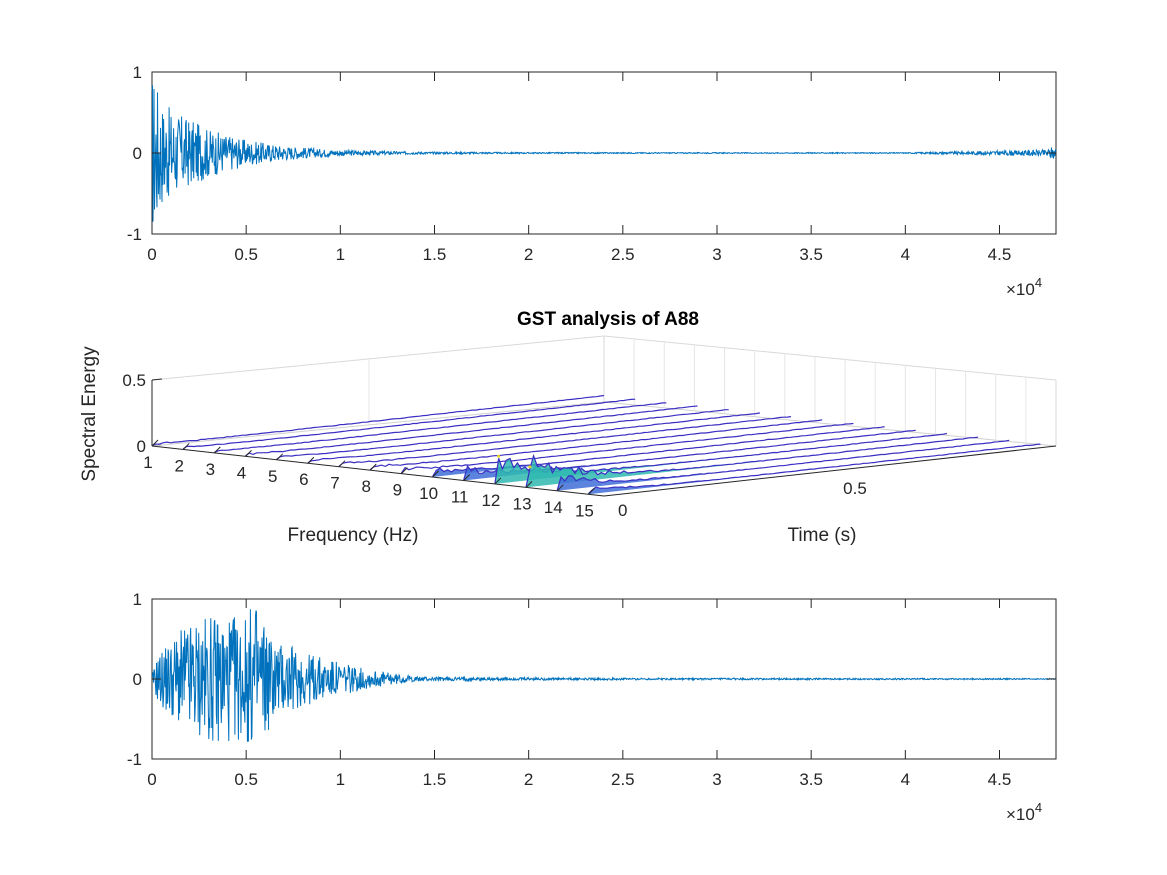 The width and height of the screenshot is (1167, 875). I want to click on time-axis-label: Time (s), so click(822, 535).